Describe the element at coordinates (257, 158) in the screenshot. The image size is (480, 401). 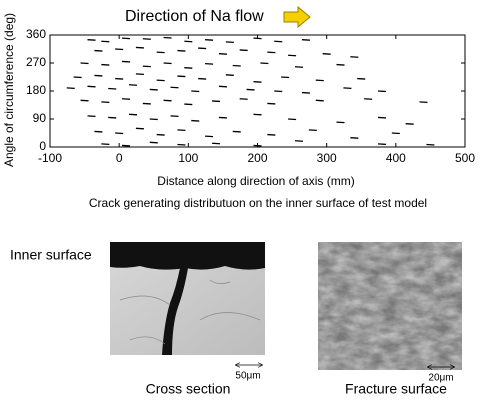
I see `x-tick-label: 200` at that location.